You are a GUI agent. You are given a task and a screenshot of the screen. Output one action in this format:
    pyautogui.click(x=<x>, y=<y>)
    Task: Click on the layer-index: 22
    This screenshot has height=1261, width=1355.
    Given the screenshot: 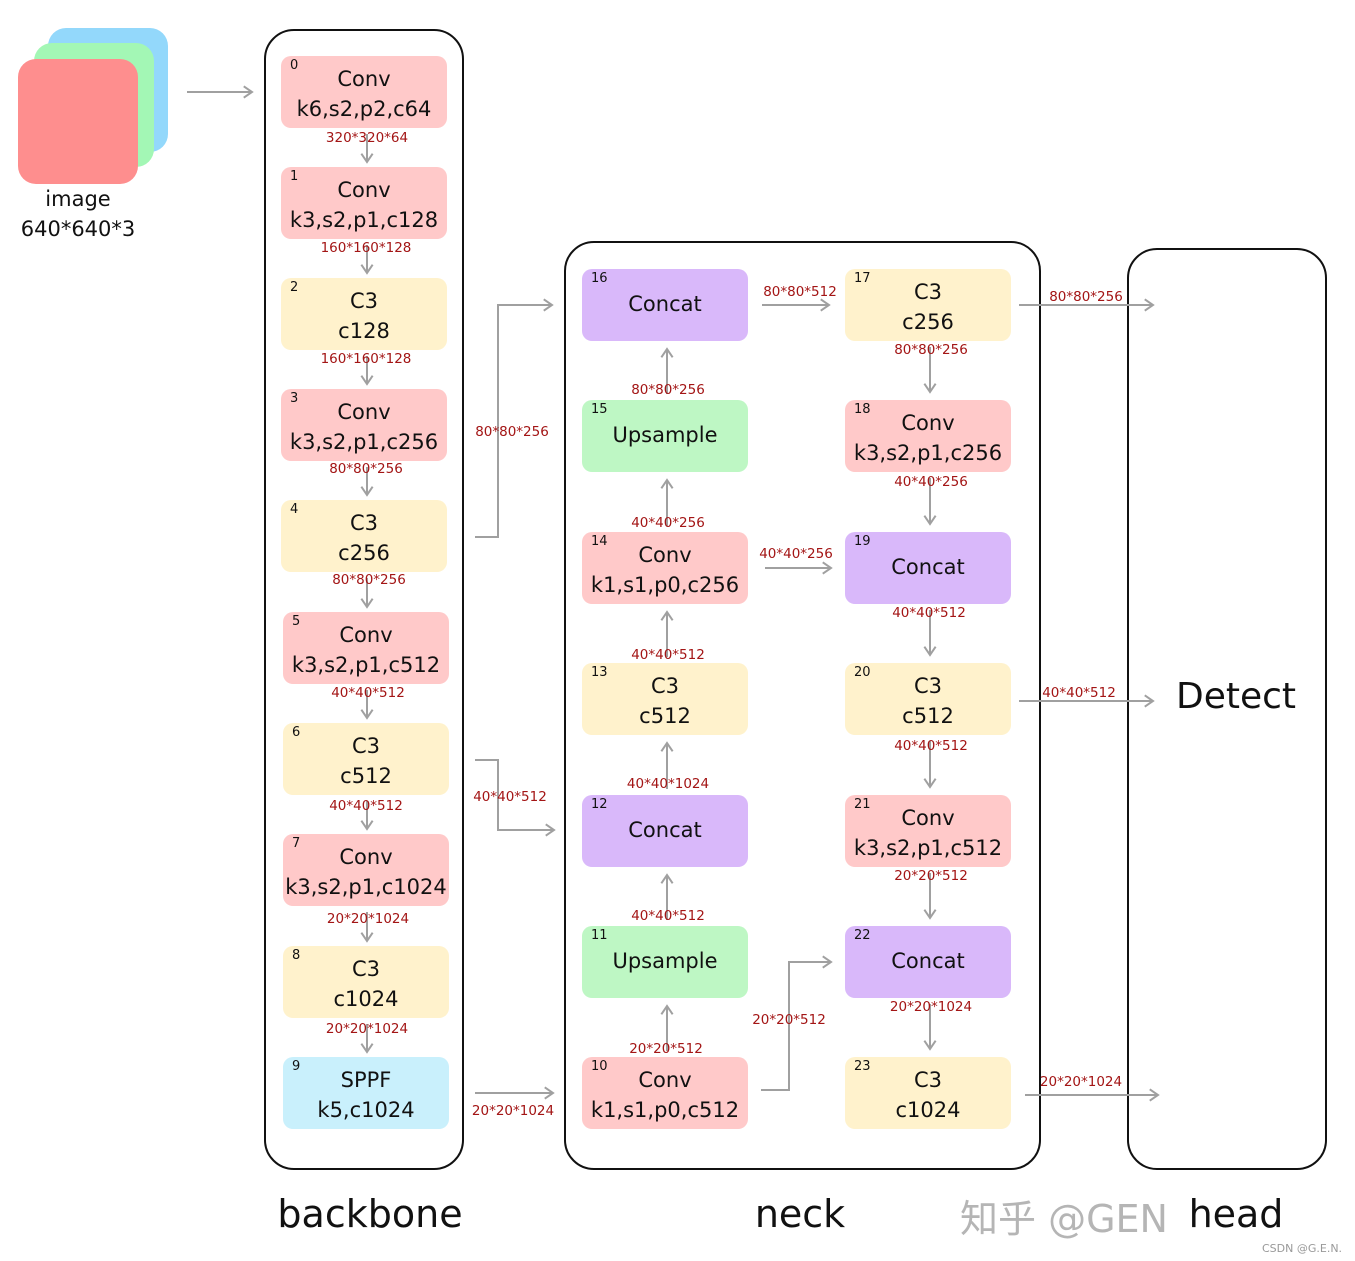 What is the action you would take?
    pyautogui.click(x=862, y=935)
    